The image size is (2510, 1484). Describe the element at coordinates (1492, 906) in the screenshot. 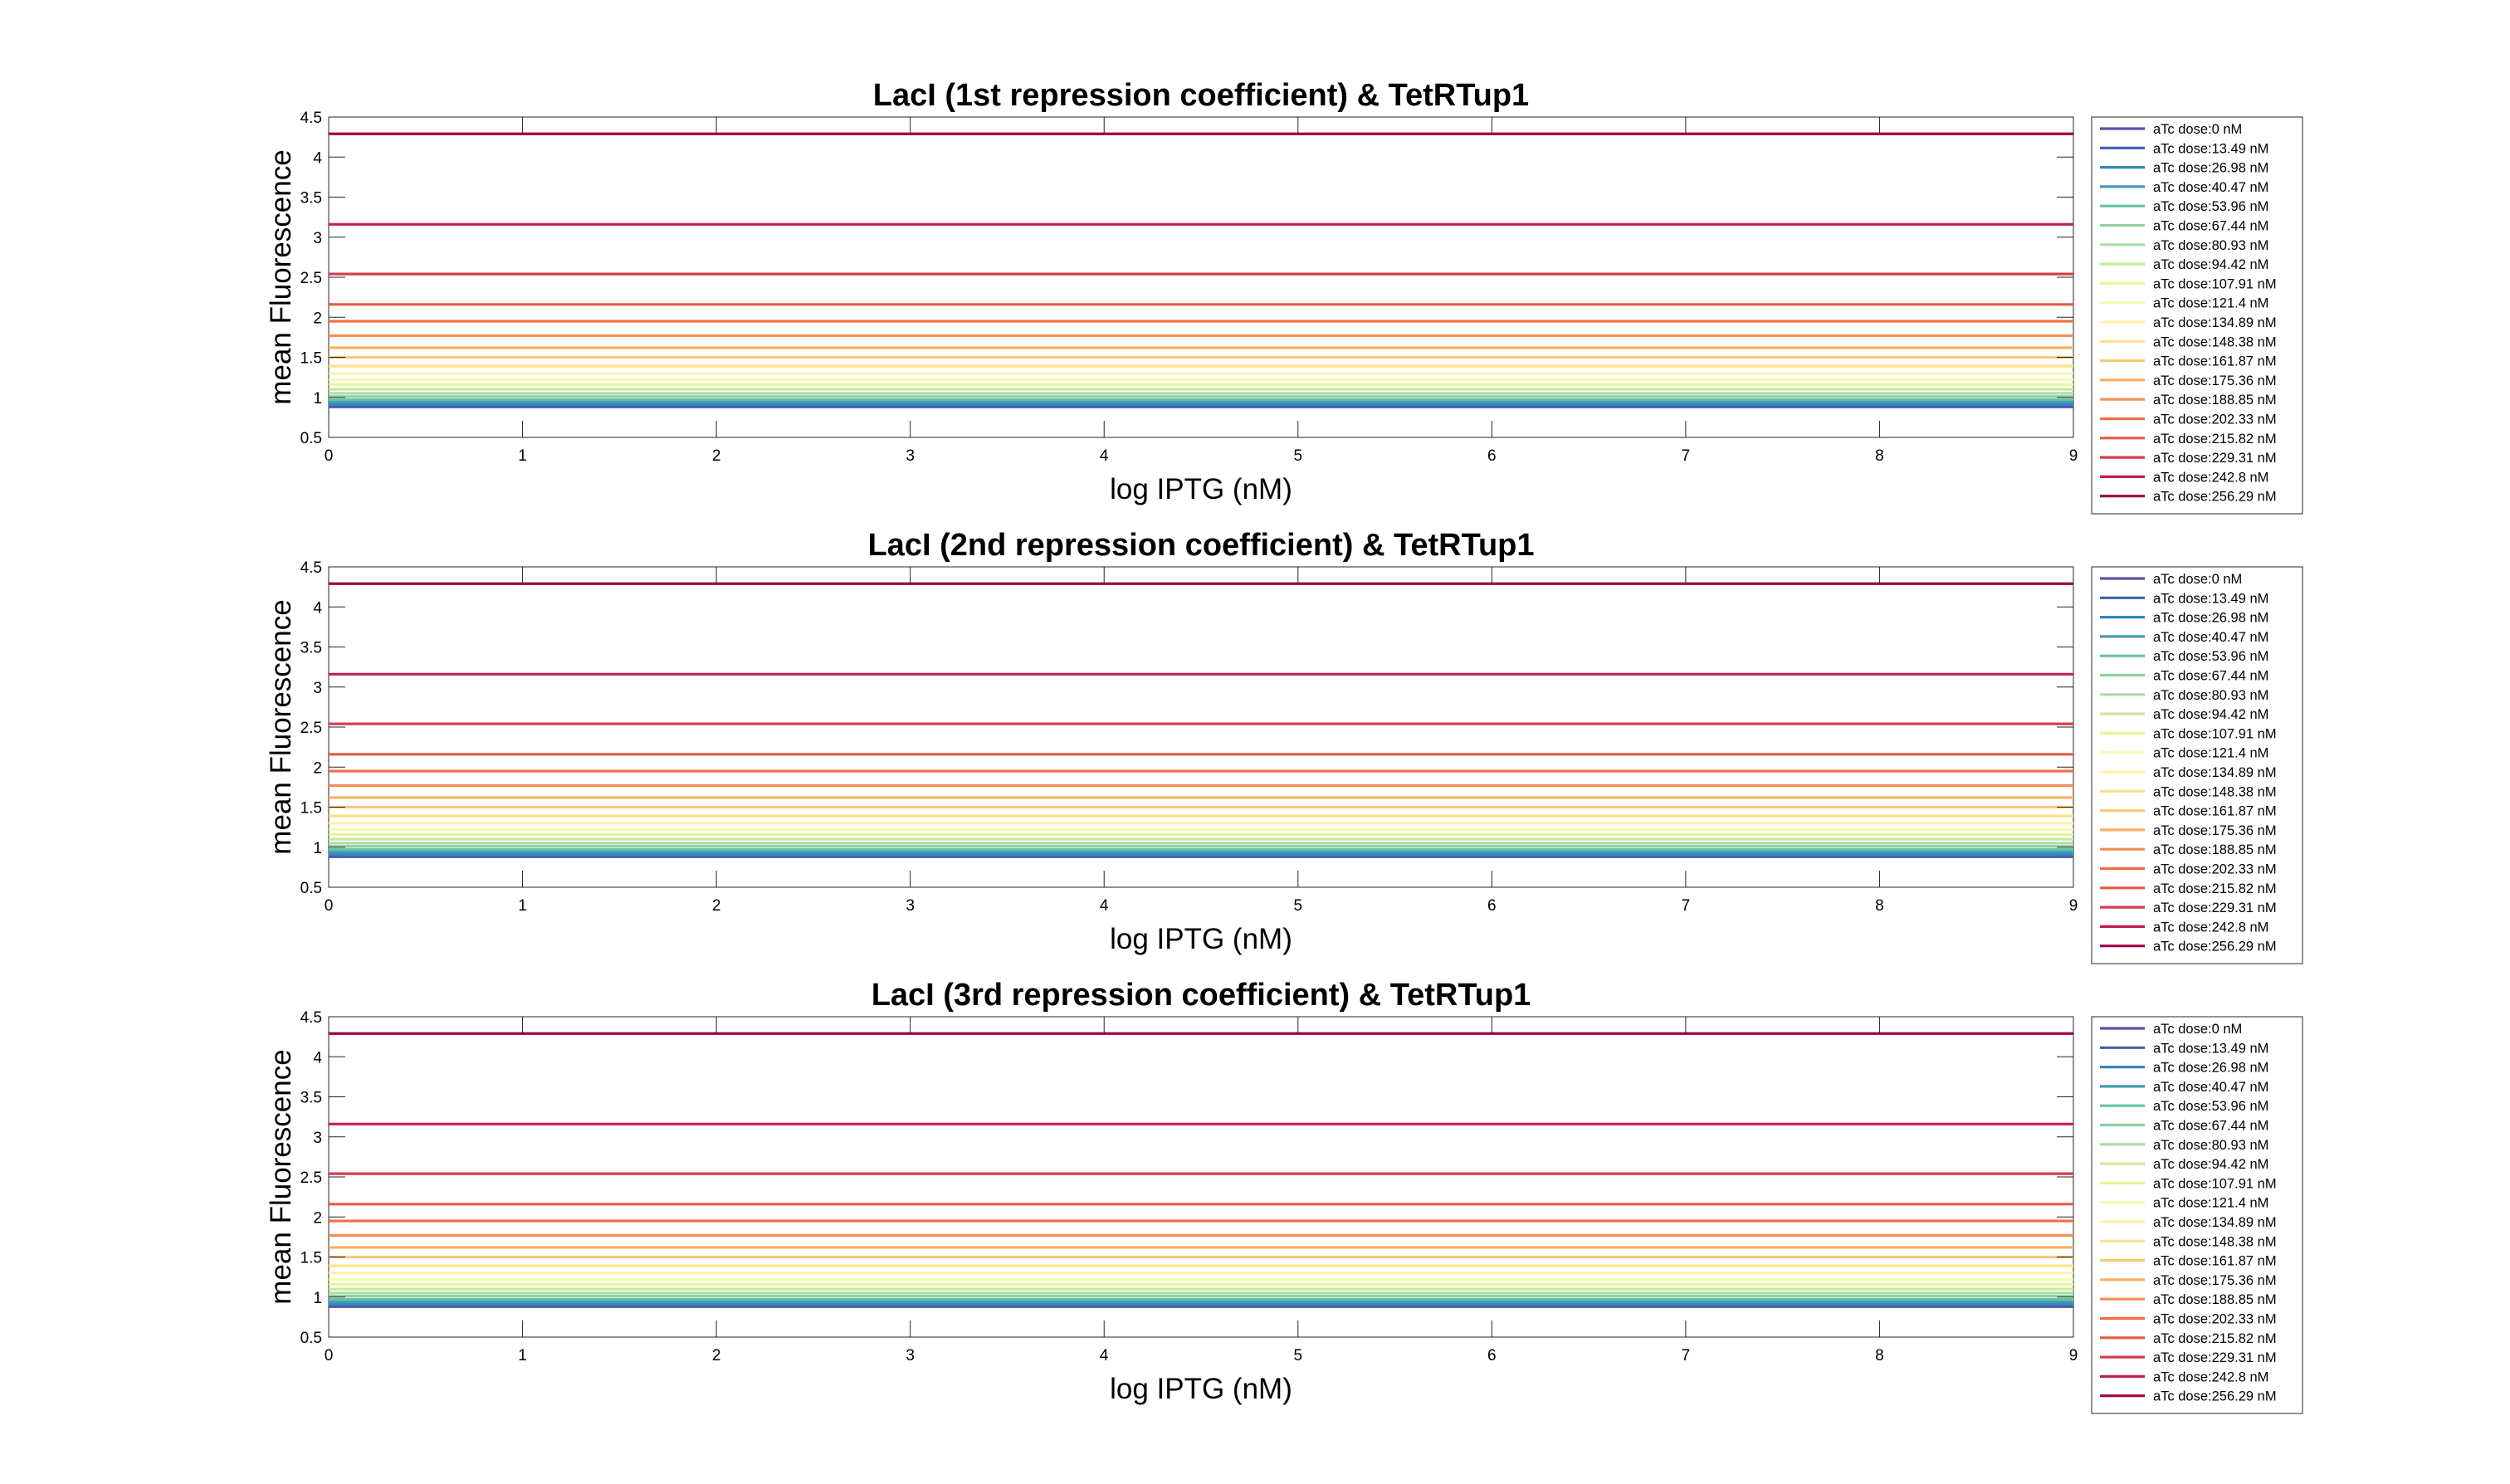

I see `x-tick-label: 6` at that location.